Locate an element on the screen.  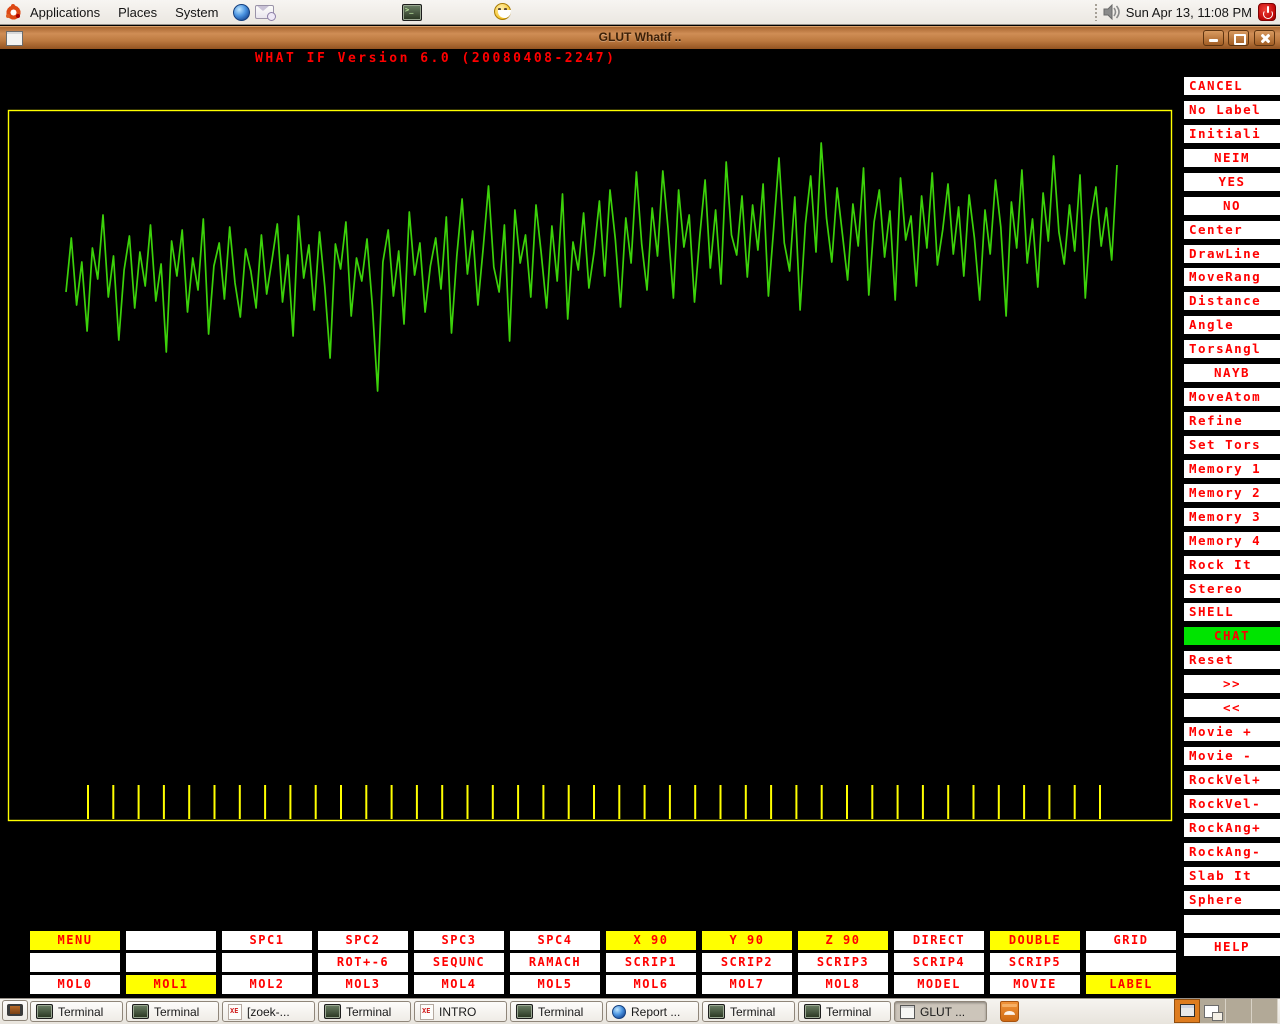
bottom-menu-mol0: MOL0 is located at coordinates (75, 984).